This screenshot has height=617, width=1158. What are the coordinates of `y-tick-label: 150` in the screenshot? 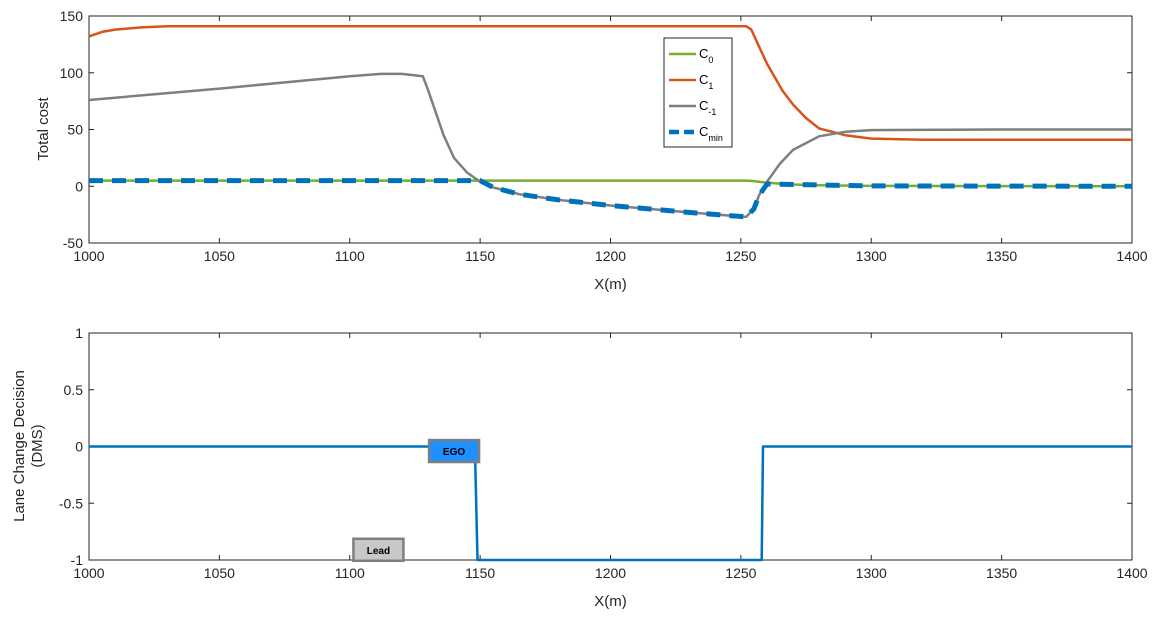 It's located at (72, 16).